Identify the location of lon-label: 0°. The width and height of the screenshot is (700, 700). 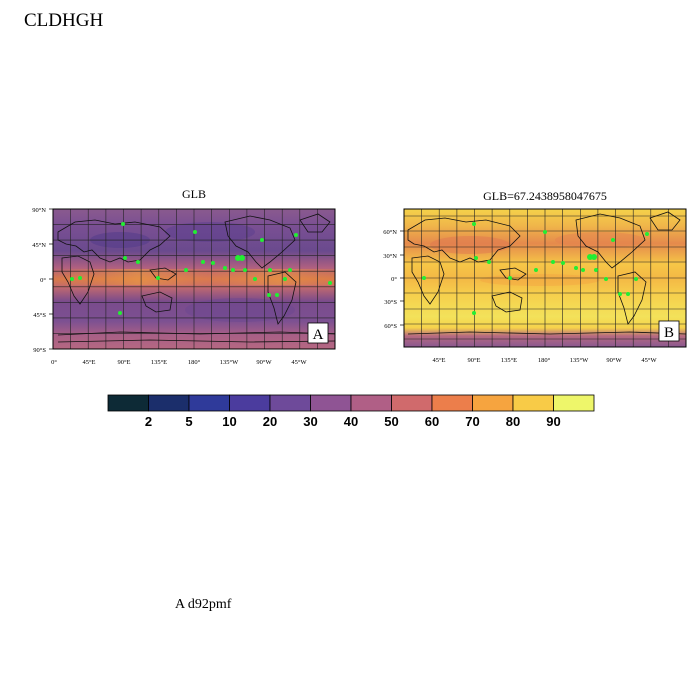
(54, 362).